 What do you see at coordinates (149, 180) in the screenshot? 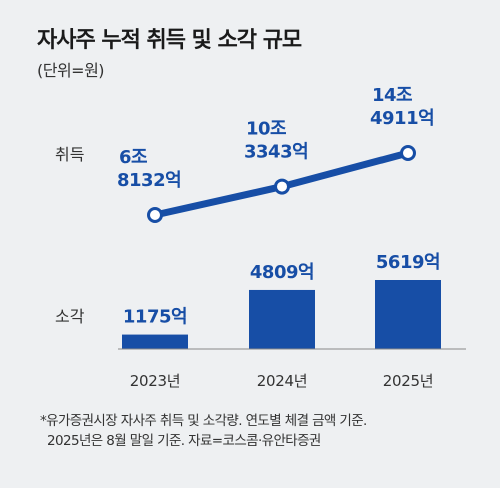
I see `acquisition-label-line-2: 8132억` at bounding box center [149, 180].